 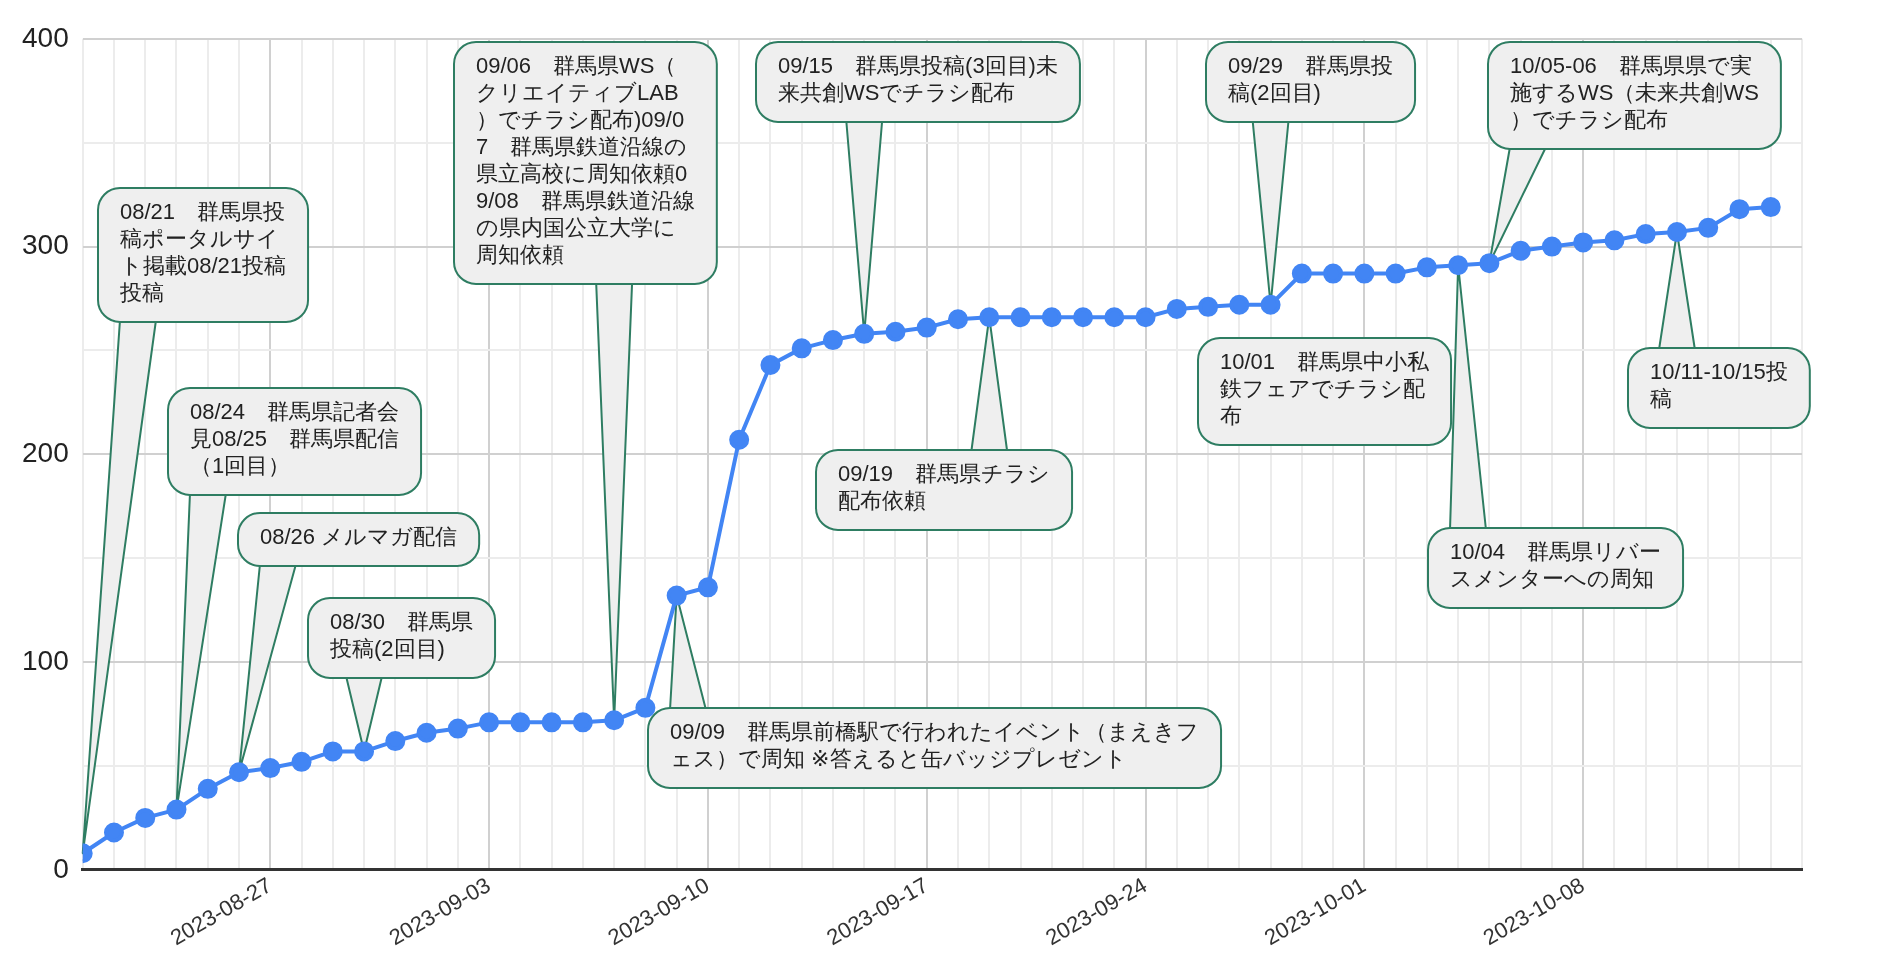 I want to click on annotation: 10/01 群馬県中小私鉄フェアでチラシ配布, so click(x=1325, y=389).